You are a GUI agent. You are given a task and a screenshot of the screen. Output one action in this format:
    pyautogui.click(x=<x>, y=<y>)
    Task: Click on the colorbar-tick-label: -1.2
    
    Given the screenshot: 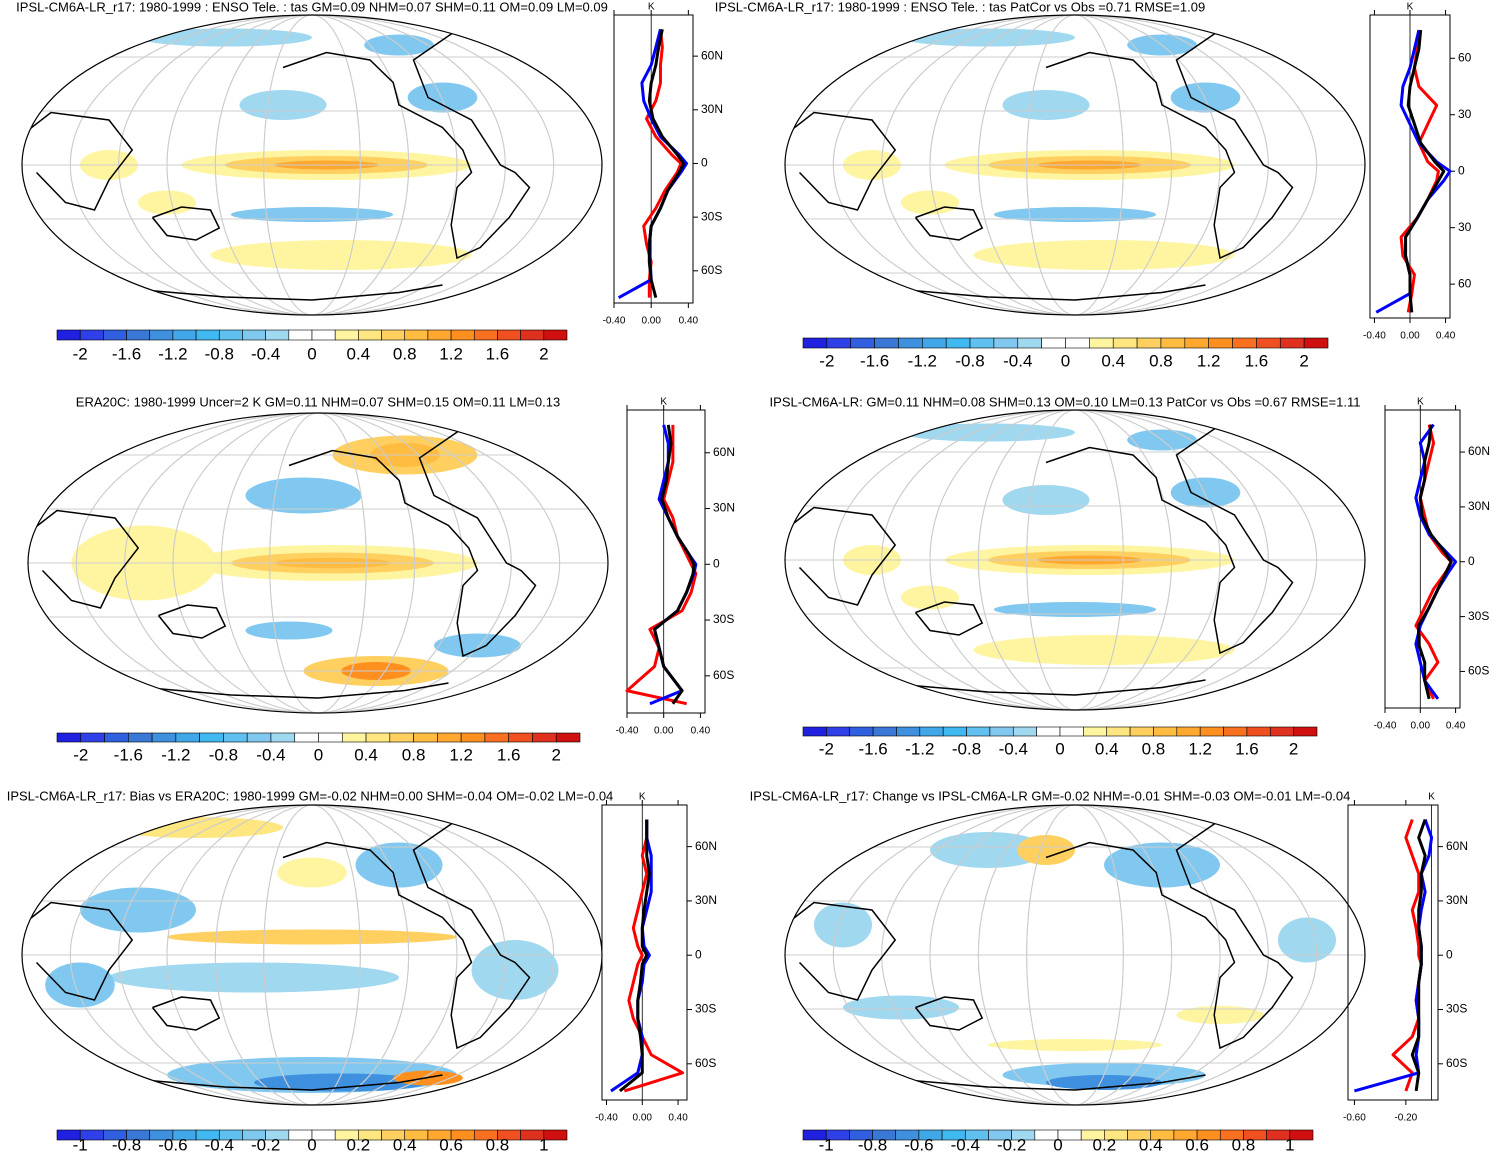 What is the action you would take?
    pyautogui.click(x=172, y=353)
    